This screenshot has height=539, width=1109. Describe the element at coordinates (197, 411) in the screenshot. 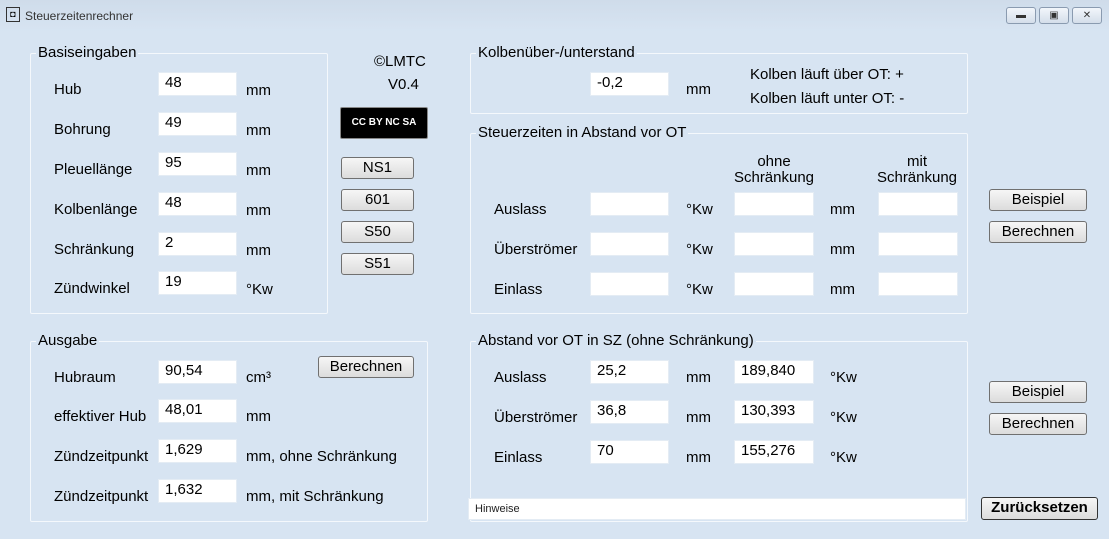

I see `ausgabe-output: 48,01` at that location.